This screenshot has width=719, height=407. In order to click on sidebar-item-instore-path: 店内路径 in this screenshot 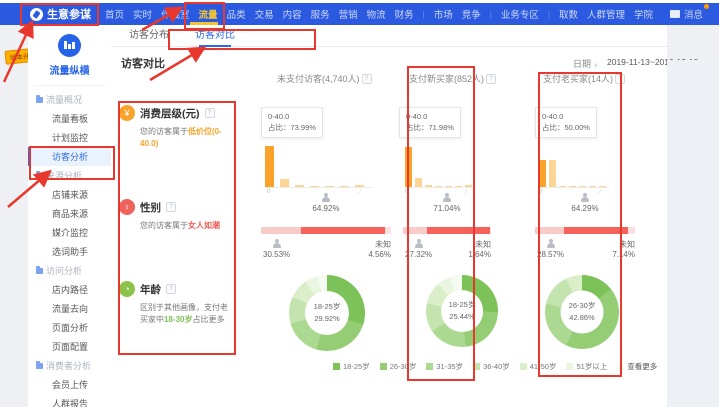, I will do `click(70, 290)`.